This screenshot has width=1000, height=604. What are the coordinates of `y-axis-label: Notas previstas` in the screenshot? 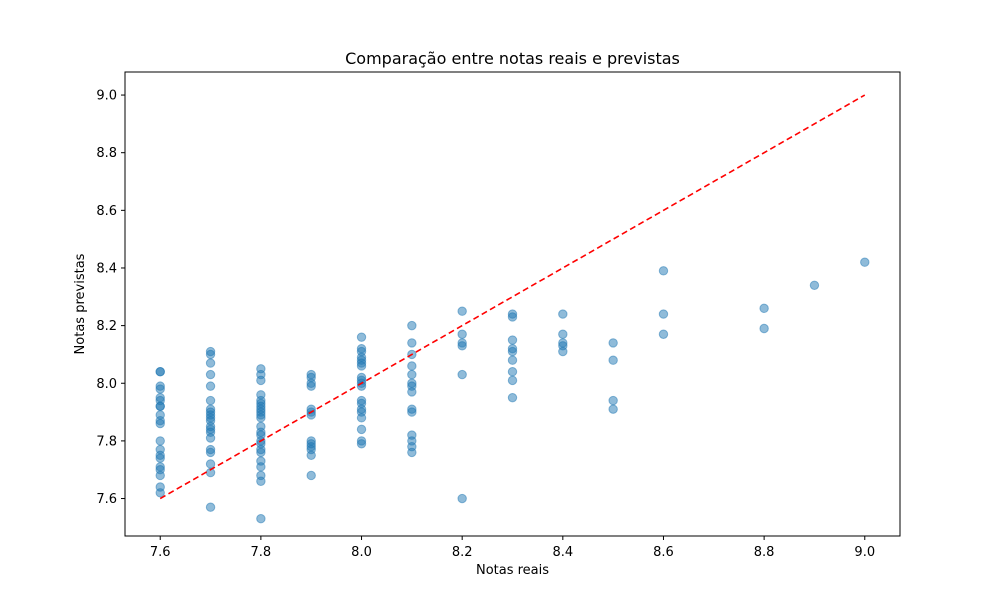 It's located at (80, 303).